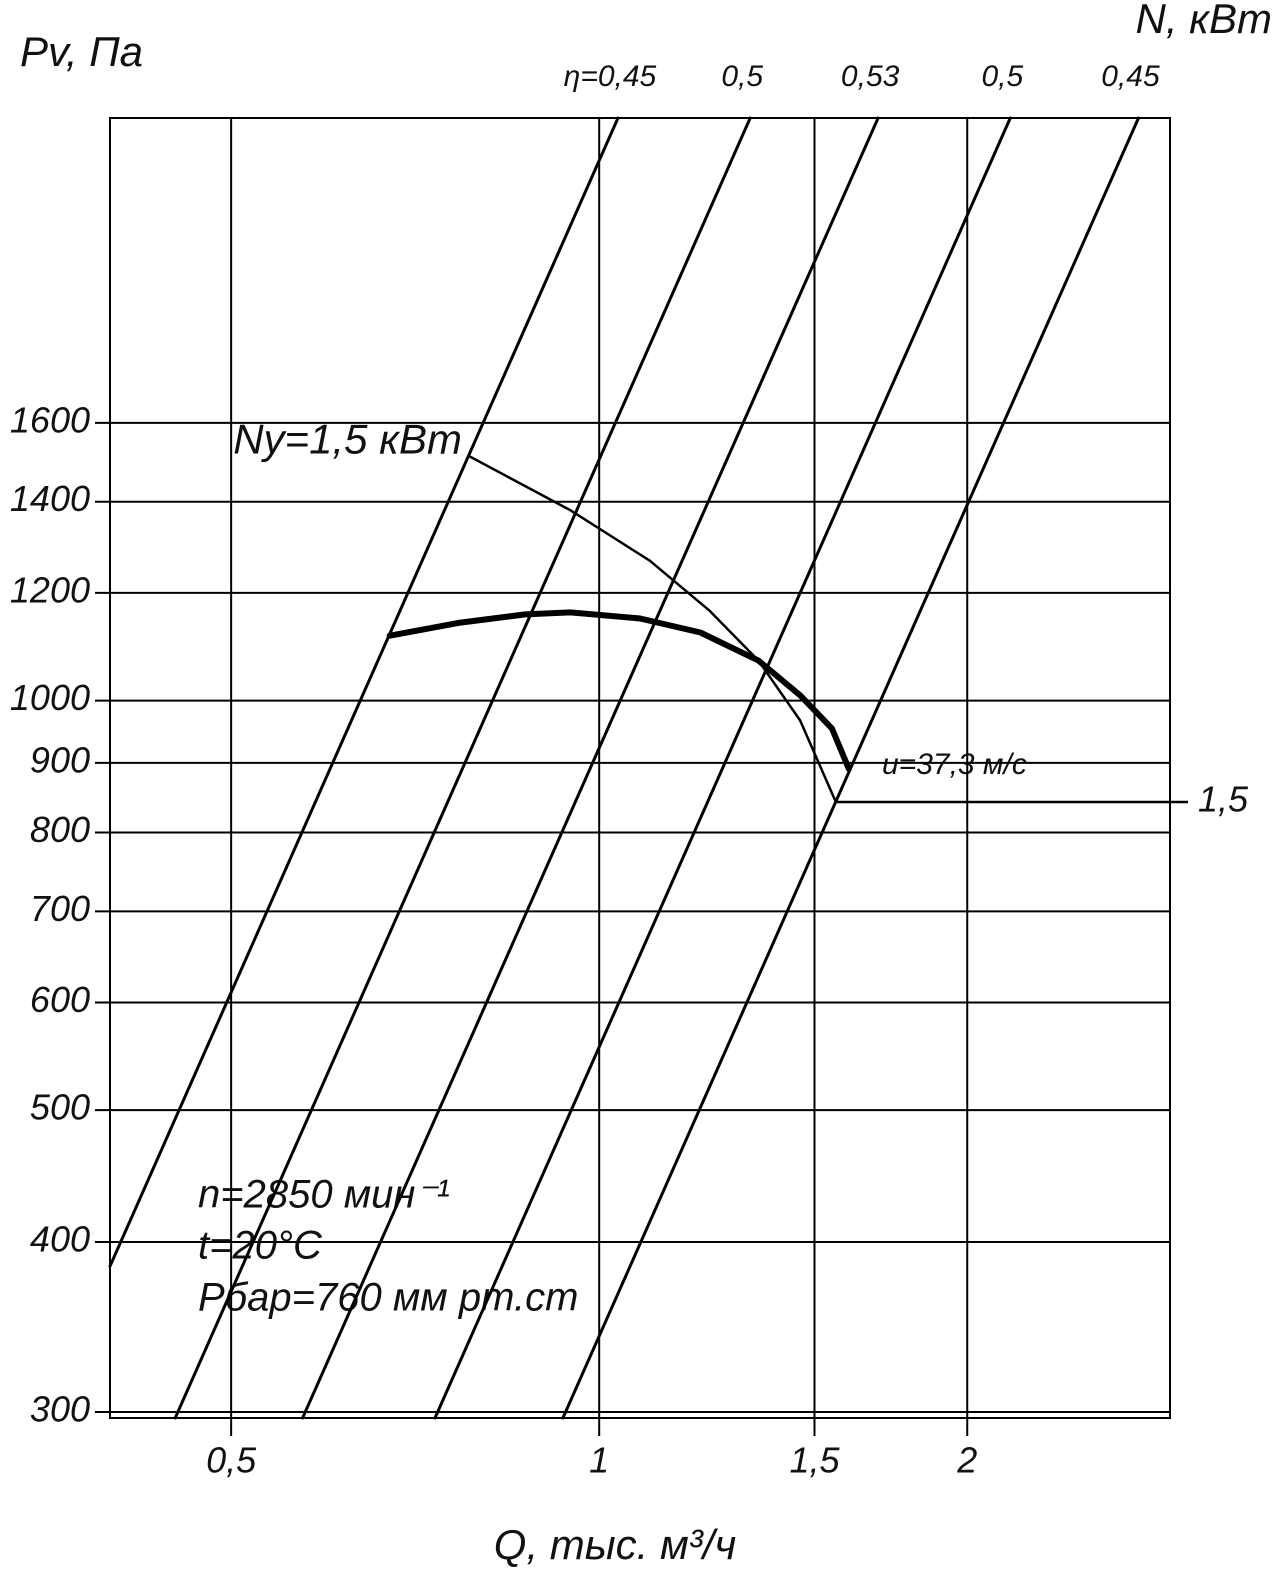 The width and height of the screenshot is (1280, 1578). What do you see at coordinates (60, 1239) in the screenshot?
I see `y-tick-label: 400` at bounding box center [60, 1239].